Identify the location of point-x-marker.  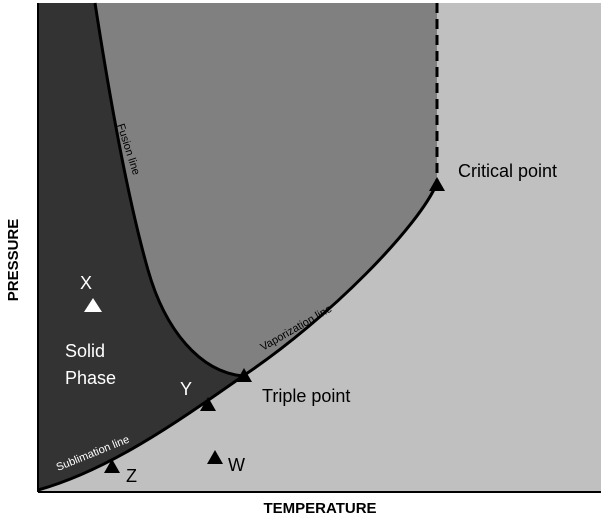
(93, 305).